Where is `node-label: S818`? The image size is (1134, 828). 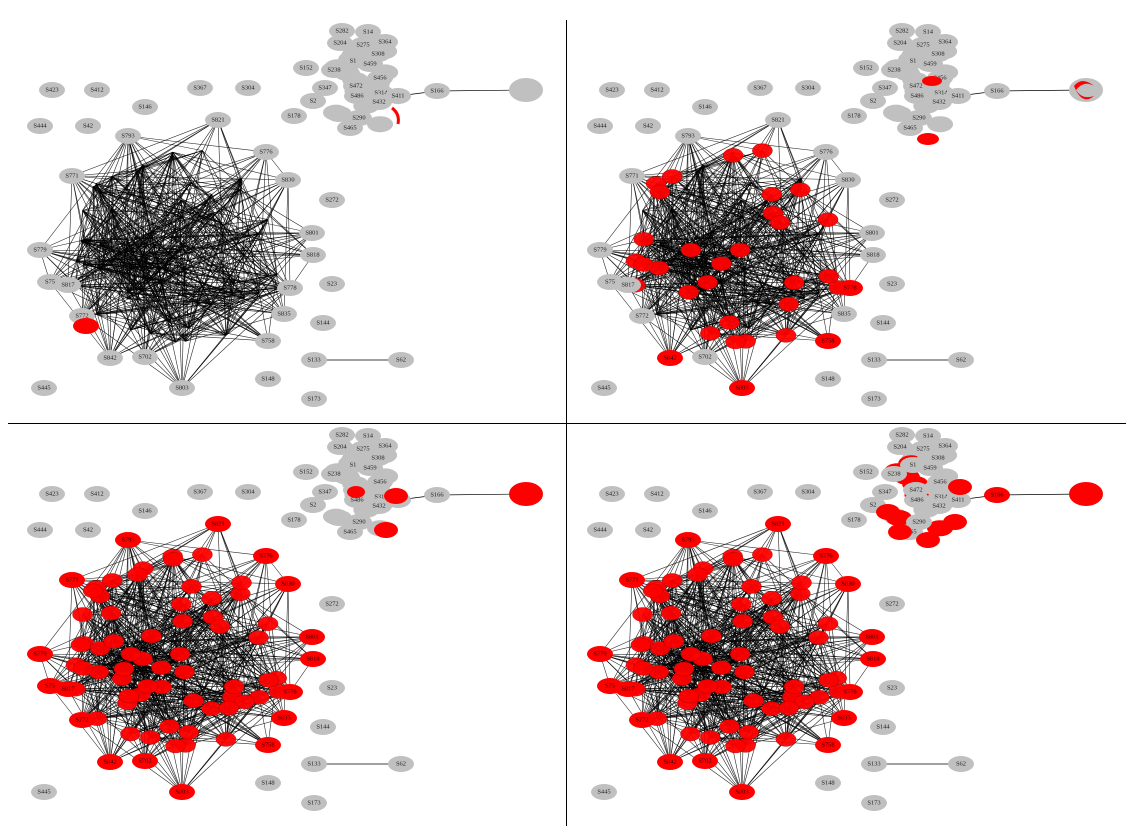
node-label: S818 is located at coordinates (872, 255).